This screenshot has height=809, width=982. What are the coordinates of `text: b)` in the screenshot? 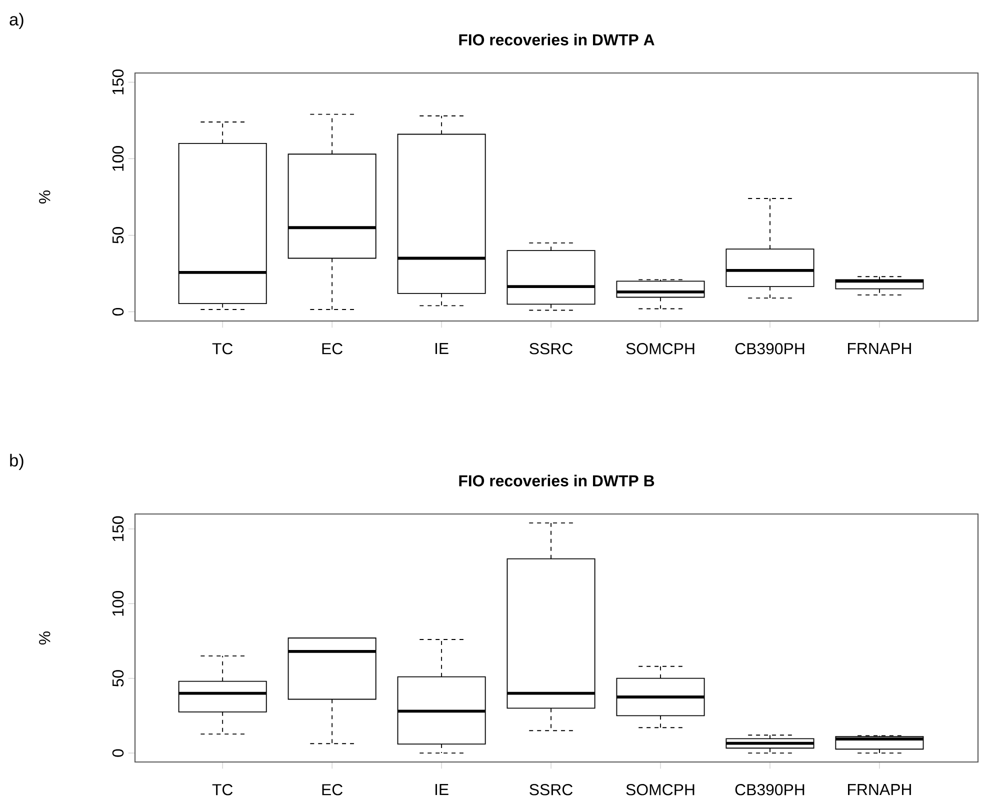 It's located at (17, 462).